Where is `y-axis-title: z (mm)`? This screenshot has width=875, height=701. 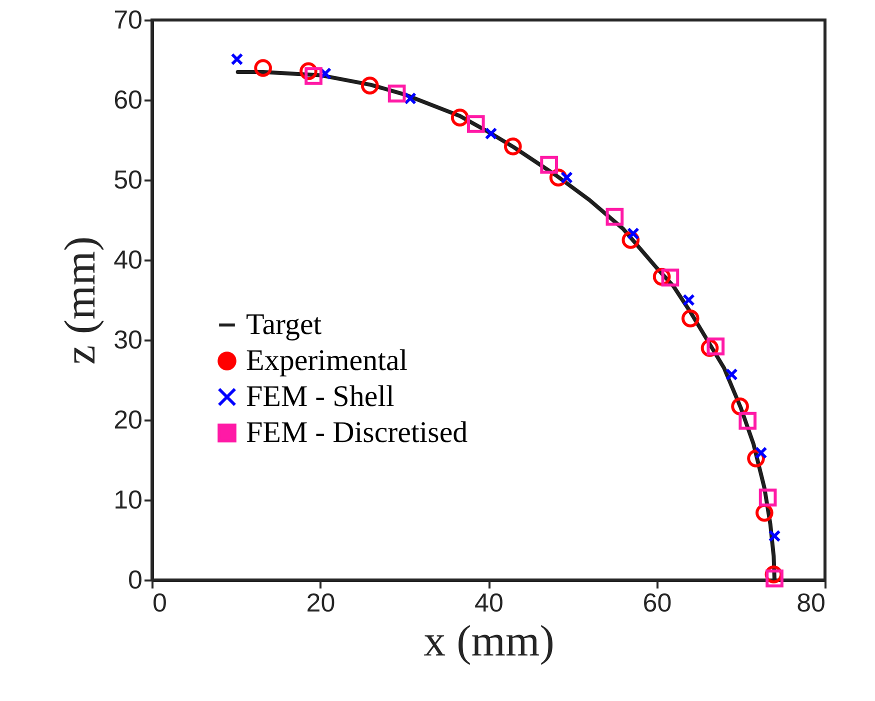
y-axis-title: z (mm) is located at coordinates (80, 300).